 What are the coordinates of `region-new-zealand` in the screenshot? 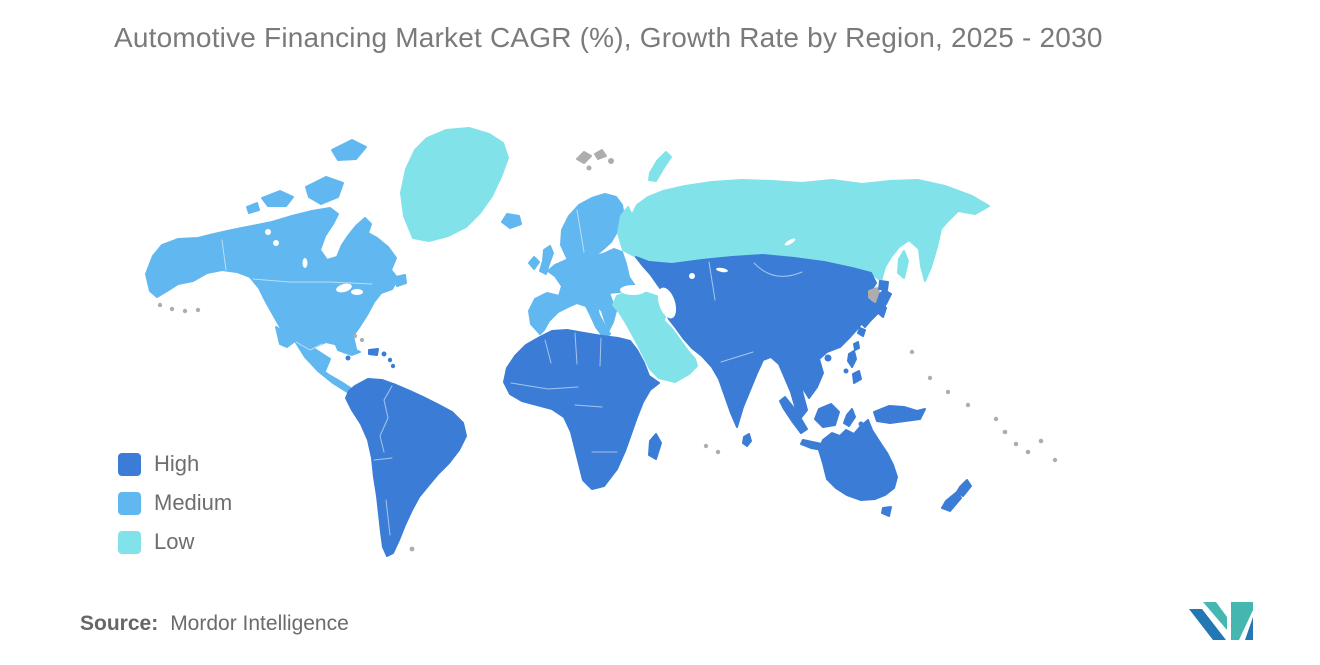 It's located at (956, 495).